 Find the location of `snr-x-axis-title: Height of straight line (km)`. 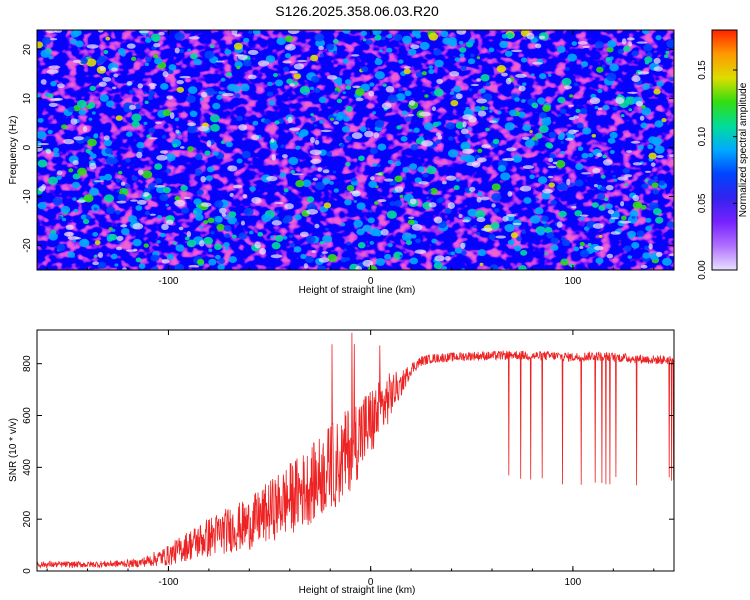

snr-x-axis-title: Height of straight line (km) is located at coordinates (357, 590).